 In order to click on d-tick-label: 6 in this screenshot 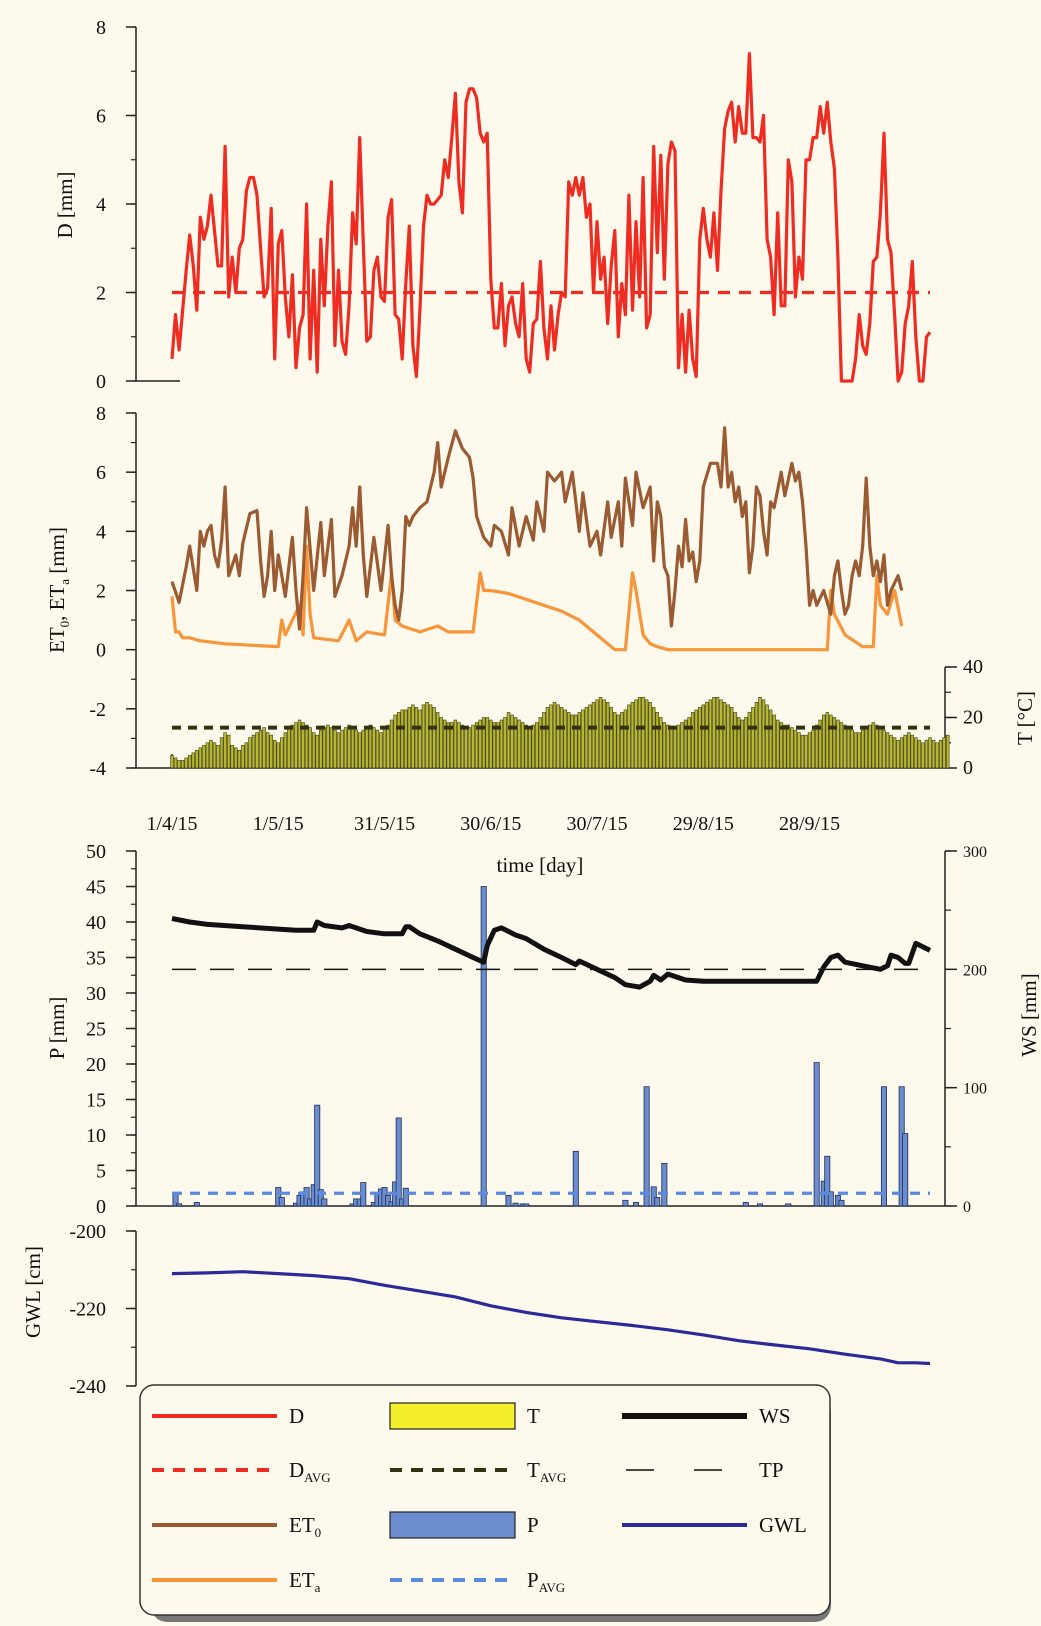, I will do `click(101, 117)`.